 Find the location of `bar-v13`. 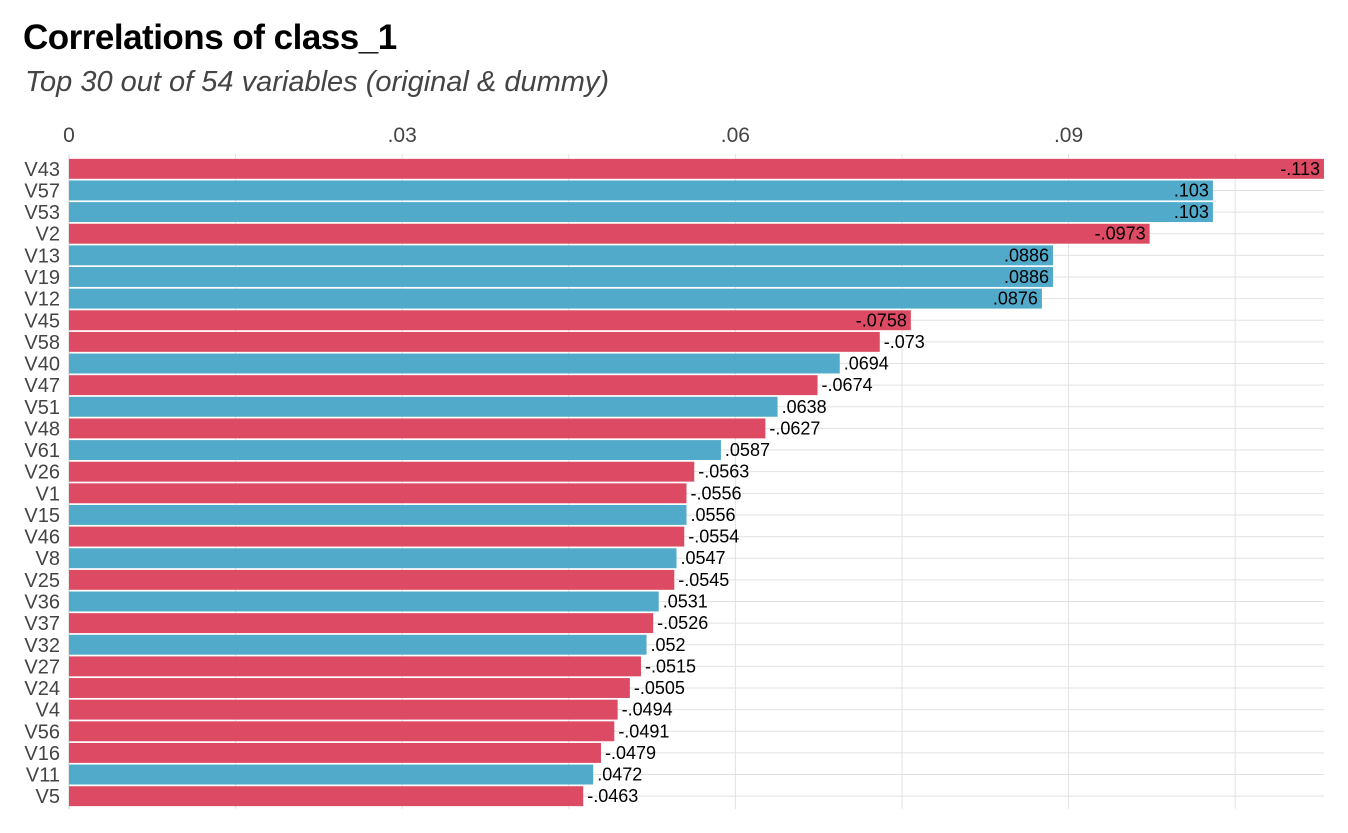

bar-v13 is located at coordinates (561, 255).